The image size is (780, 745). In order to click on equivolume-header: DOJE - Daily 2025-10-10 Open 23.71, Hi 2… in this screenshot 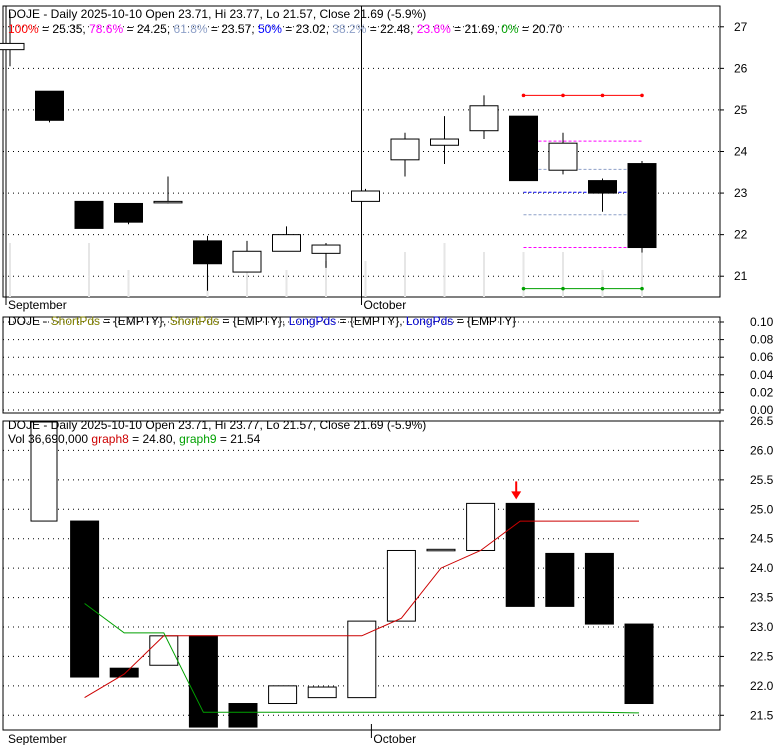, I will do `click(217, 425)`.